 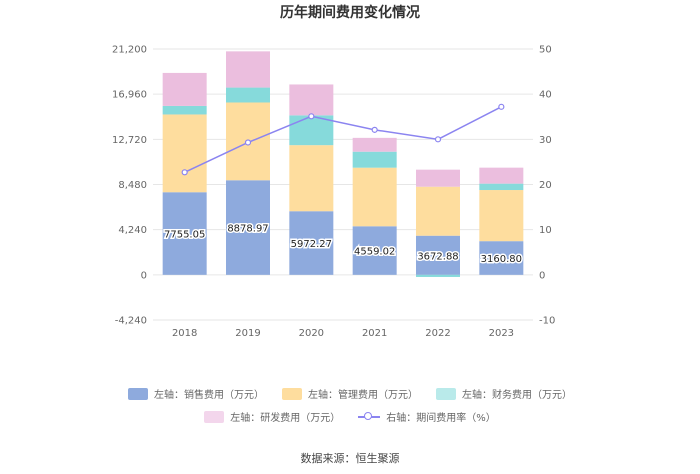 I want to click on x-tick-label: 2023, so click(x=501, y=333).